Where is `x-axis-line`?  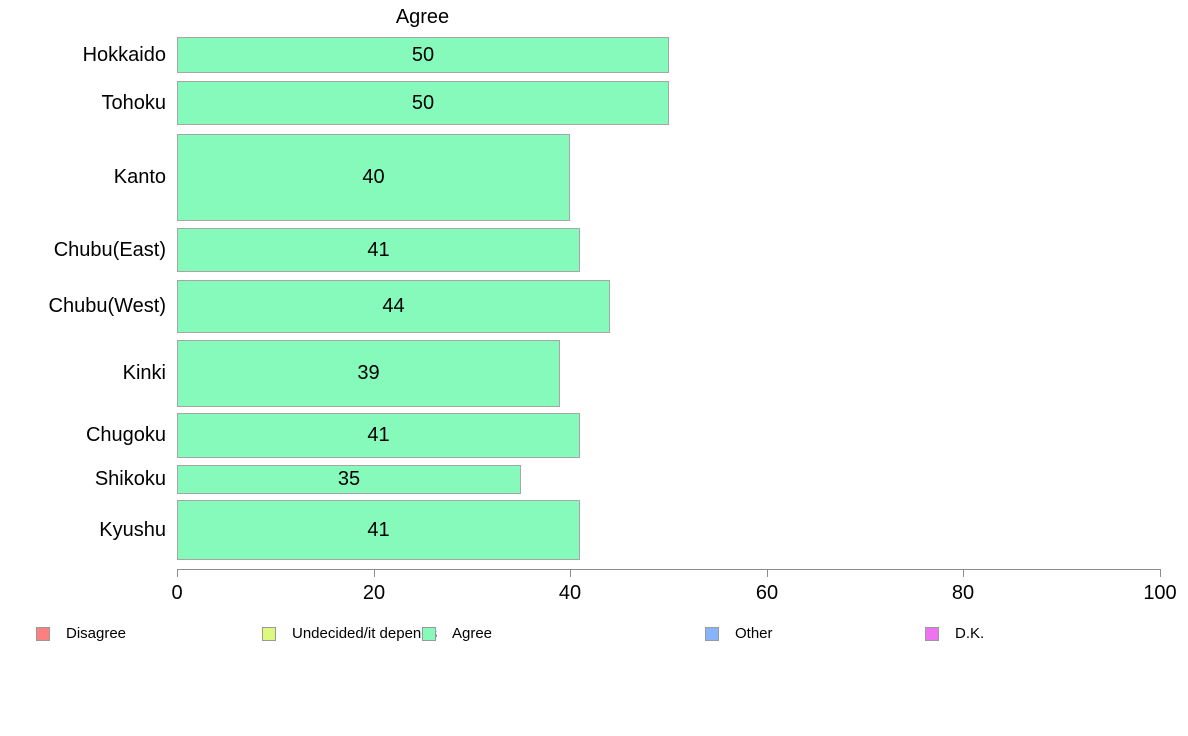
x-axis-line is located at coordinates (668, 569).